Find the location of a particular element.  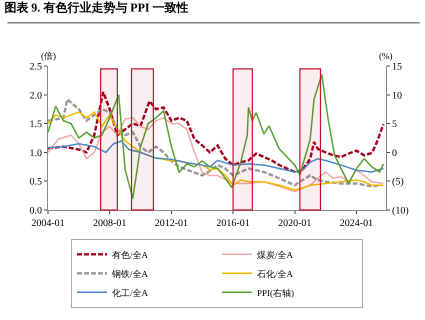

line-series is located at coordinates (216, 156).